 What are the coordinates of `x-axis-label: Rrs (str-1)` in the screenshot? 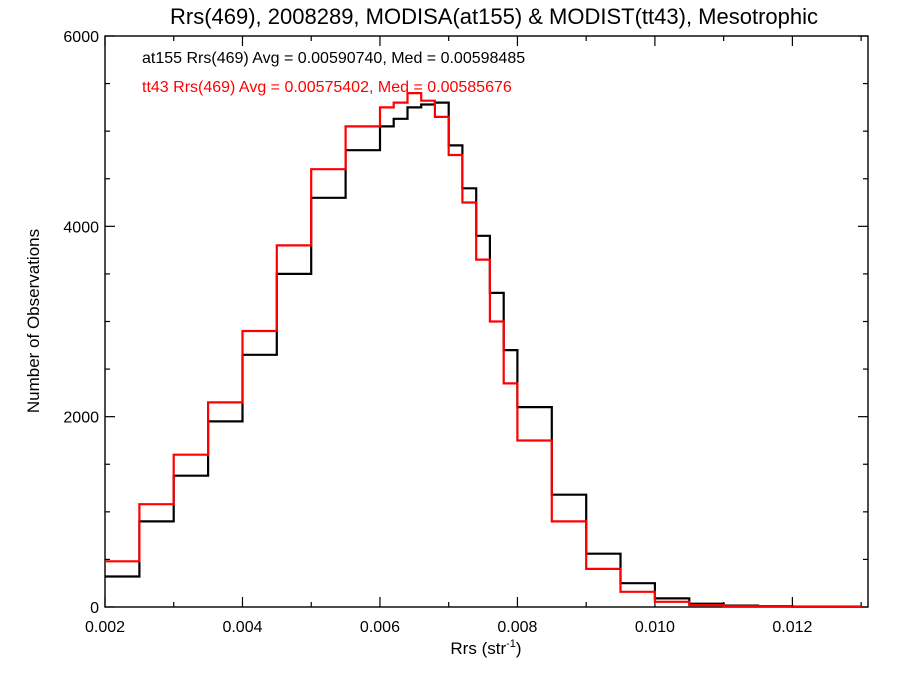 It's located at (485, 648).